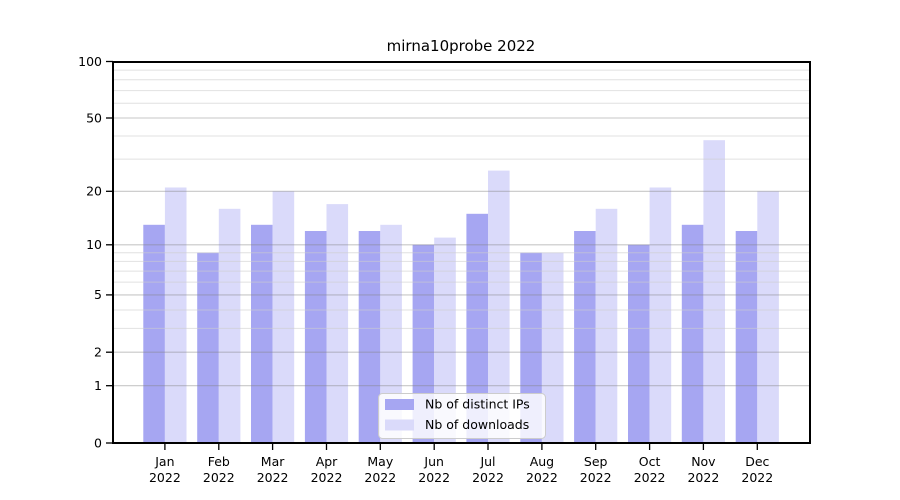 The image size is (900, 500). Describe the element at coordinates (703, 461) in the screenshot. I see `x-tick-label-month: Nov` at that location.